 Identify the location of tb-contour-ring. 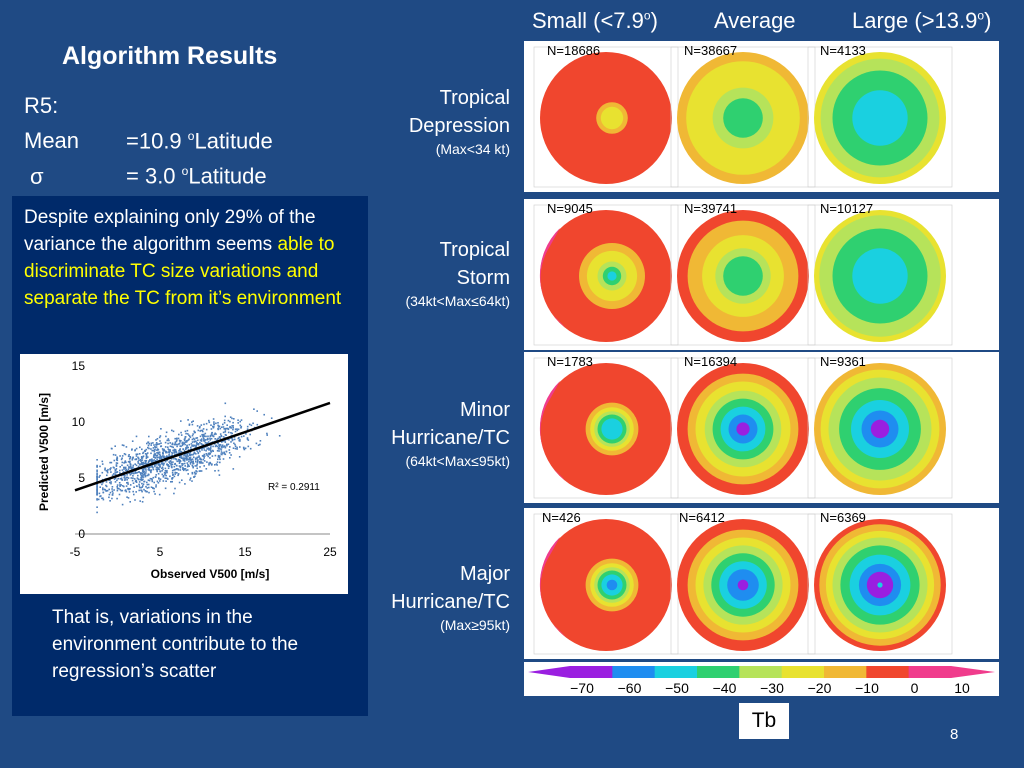
(880, 276).